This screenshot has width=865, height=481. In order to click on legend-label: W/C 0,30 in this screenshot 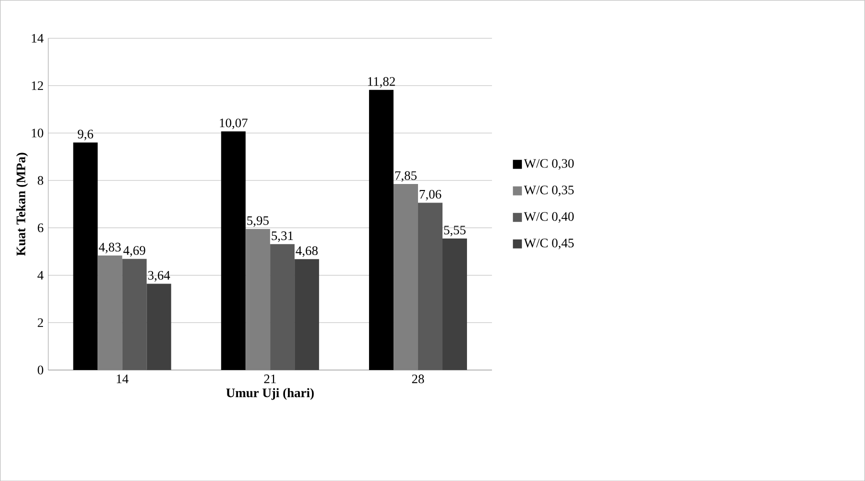, I will do `click(549, 164)`.